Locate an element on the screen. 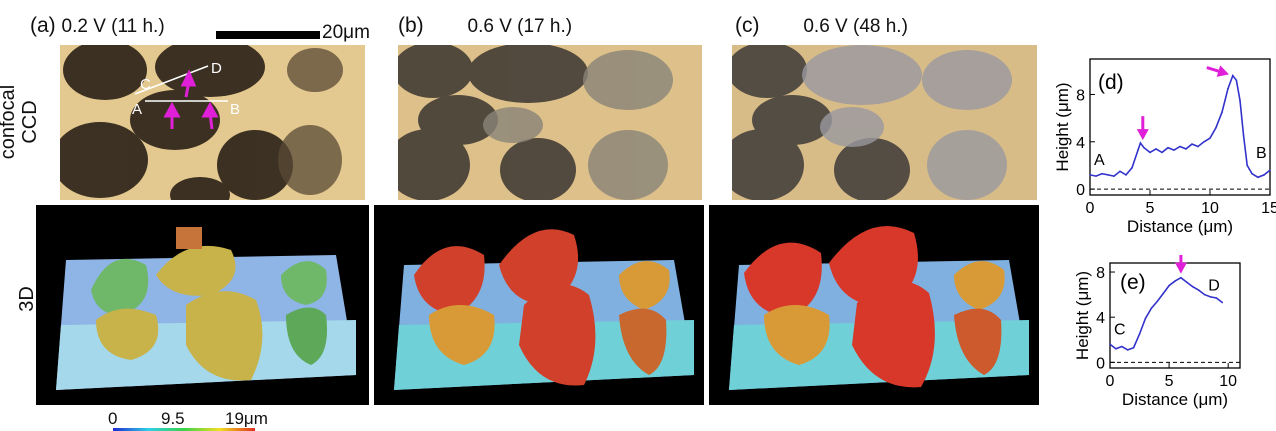 Image resolution: width=1276 pixels, height=431 pixels. row-label-3d: 3D is located at coordinates (27, 299).